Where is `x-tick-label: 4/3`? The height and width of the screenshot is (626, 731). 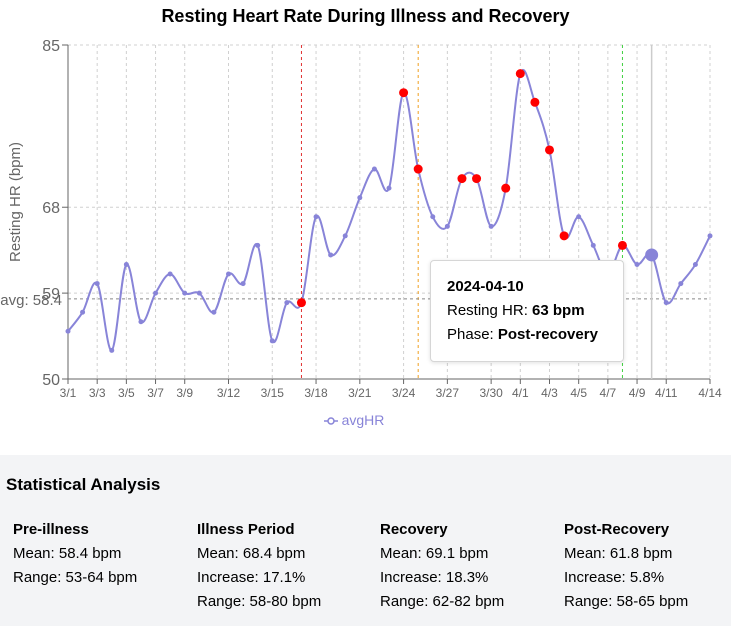
x-tick-label: 4/3 is located at coordinates (549, 393).